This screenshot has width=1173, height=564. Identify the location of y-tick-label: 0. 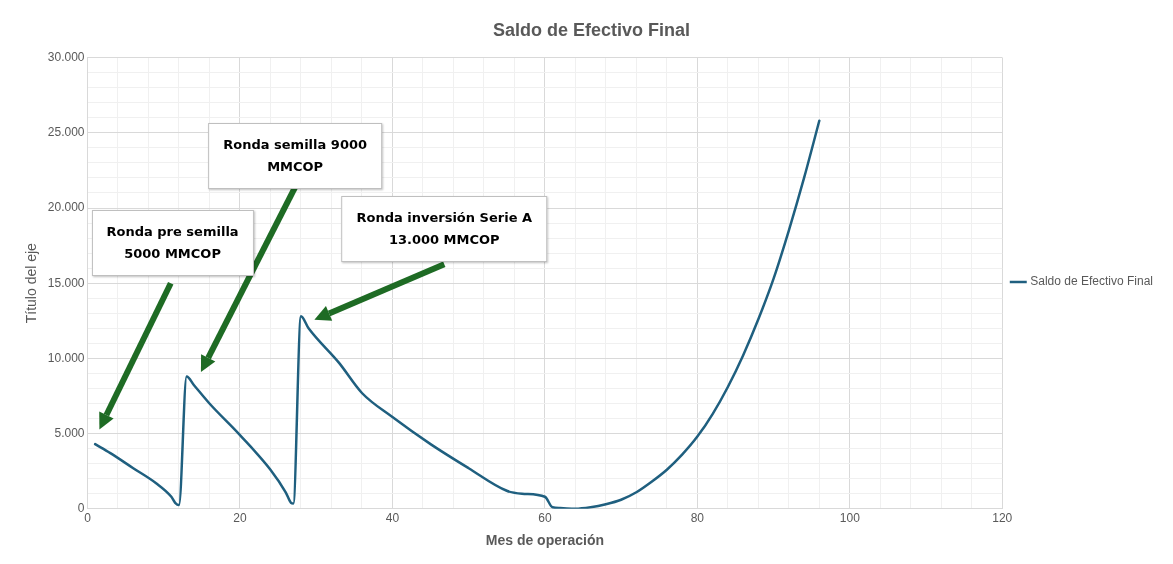
(81, 508).